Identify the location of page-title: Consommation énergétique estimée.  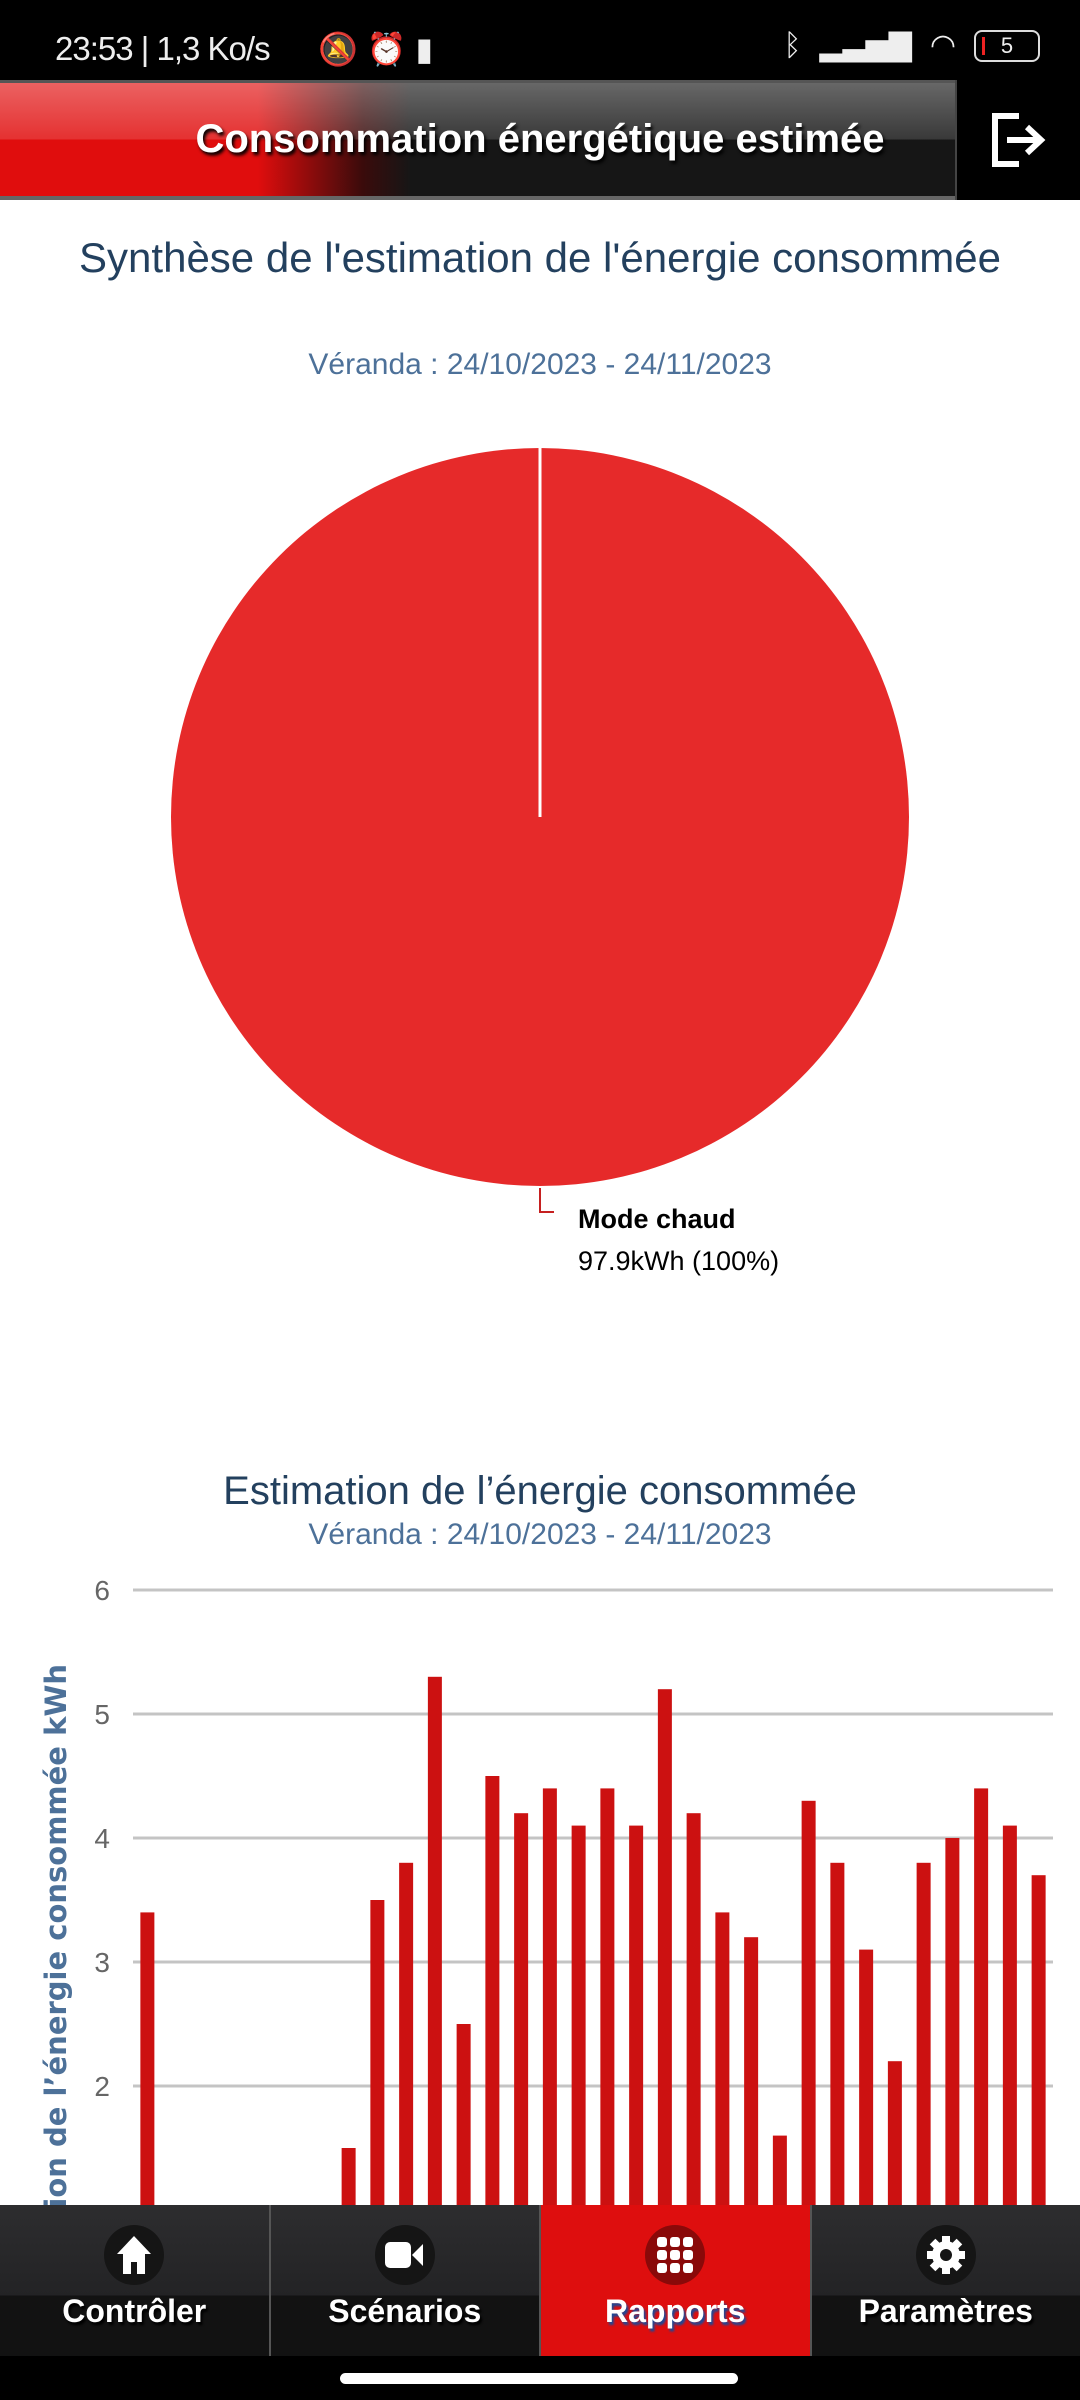
(540, 139).